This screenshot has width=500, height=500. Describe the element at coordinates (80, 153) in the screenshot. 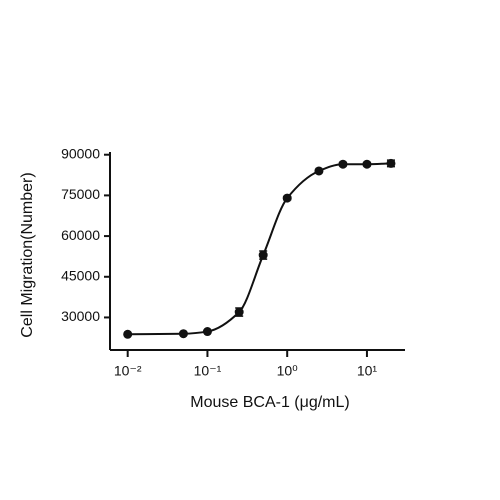

I see `y-tick-label: 90000` at that location.